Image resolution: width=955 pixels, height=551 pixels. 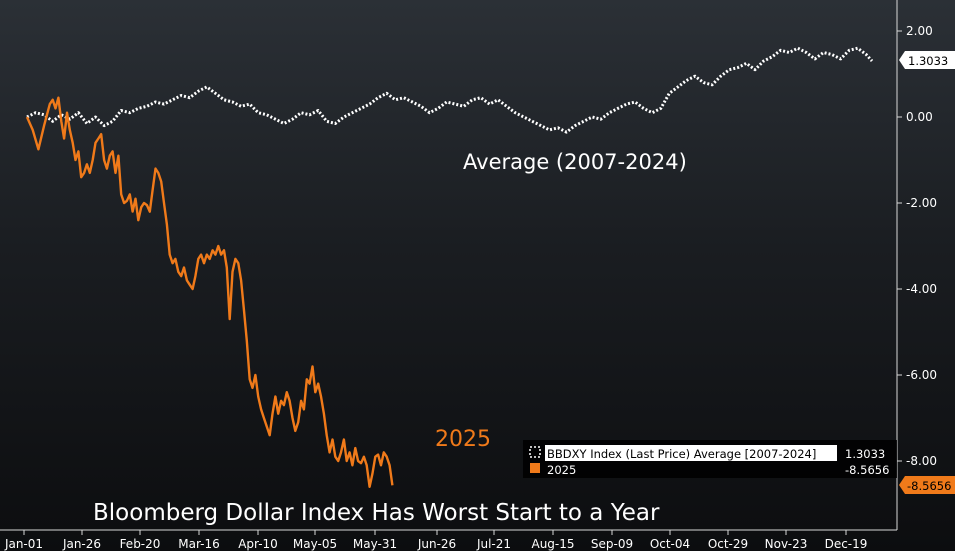 What do you see at coordinates (198, 544) in the screenshot?
I see `x-tick-label: Mar-16` at bounding box center [198, 544].